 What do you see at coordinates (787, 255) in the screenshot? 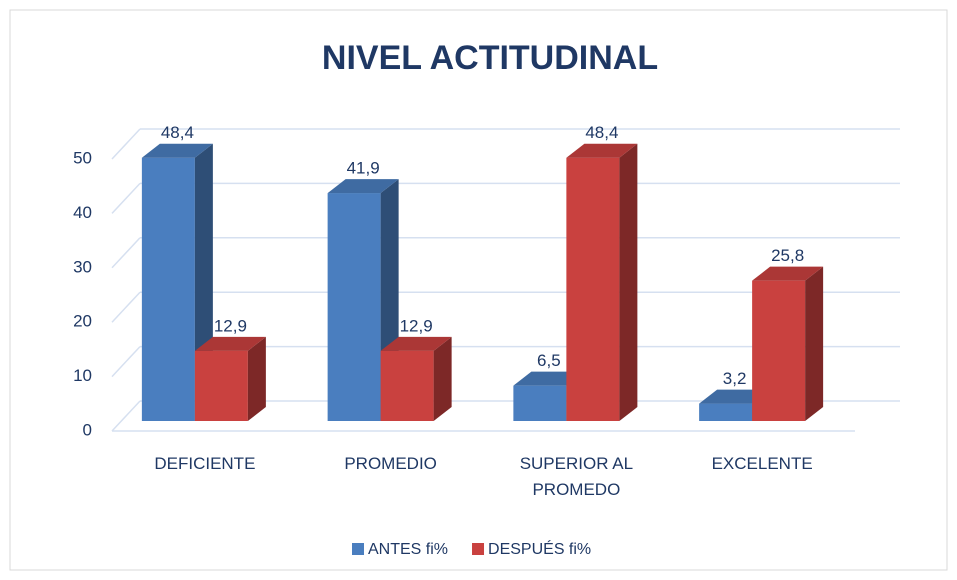
I see `data-label: 25,8` at bounding box center [787, 255].